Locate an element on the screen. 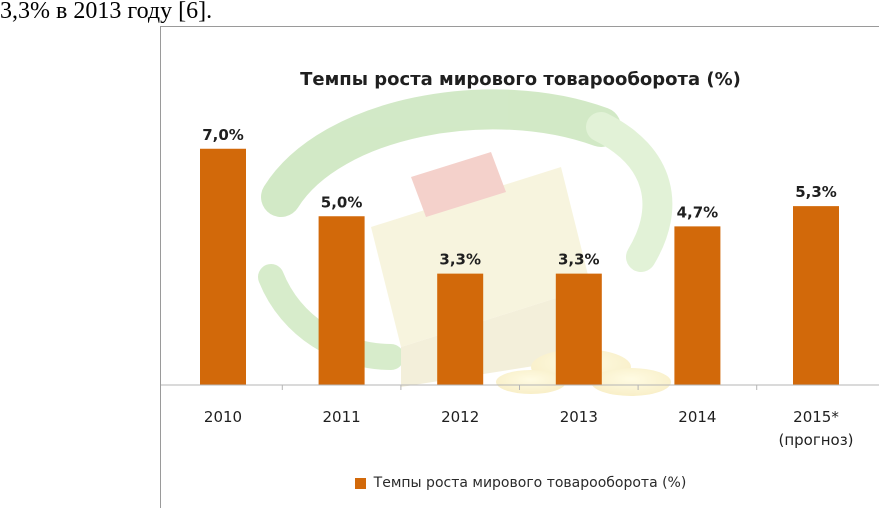 This screenshot has height=508, width=879. legend-swatch is located at coordinates (360, 483).